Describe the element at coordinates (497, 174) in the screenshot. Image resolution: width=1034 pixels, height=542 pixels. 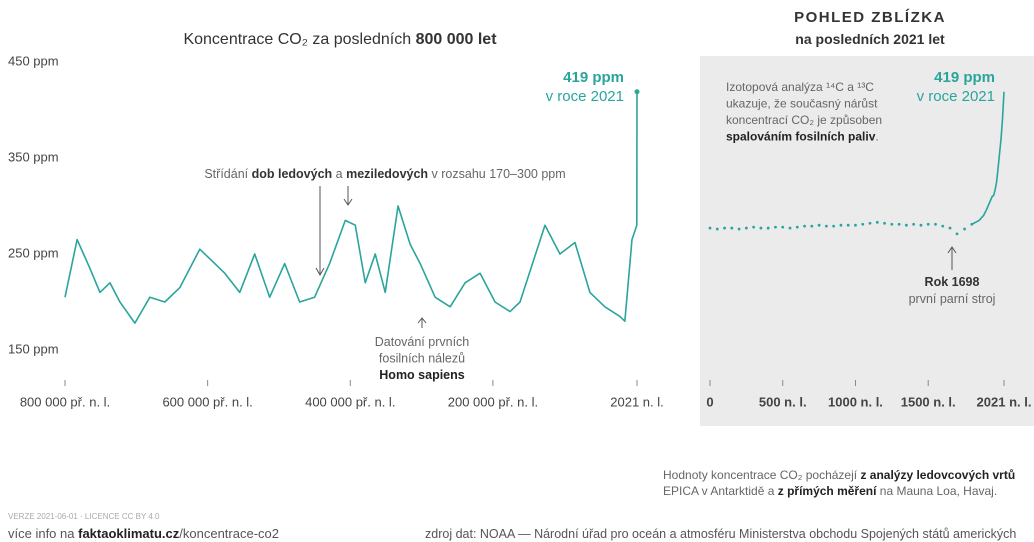
I see `text-part: v rozsahu 170–300 ppm` at that location.